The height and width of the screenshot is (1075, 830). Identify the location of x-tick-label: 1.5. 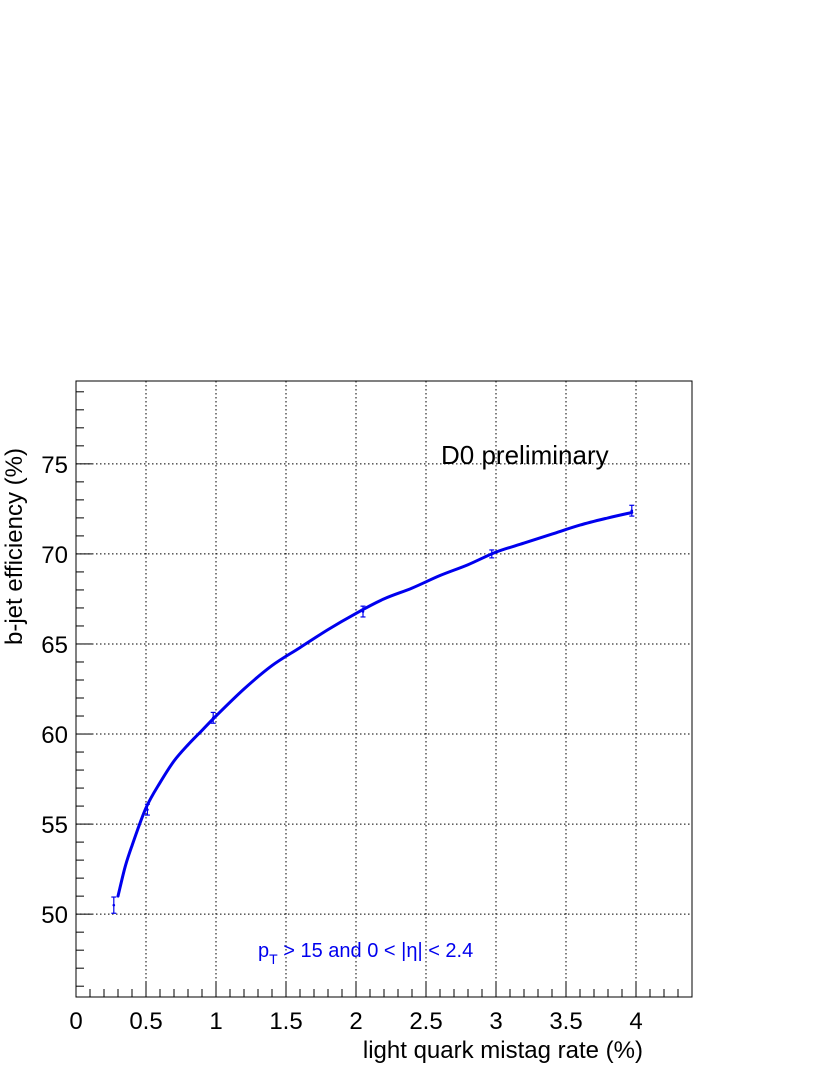
(285, 1021).